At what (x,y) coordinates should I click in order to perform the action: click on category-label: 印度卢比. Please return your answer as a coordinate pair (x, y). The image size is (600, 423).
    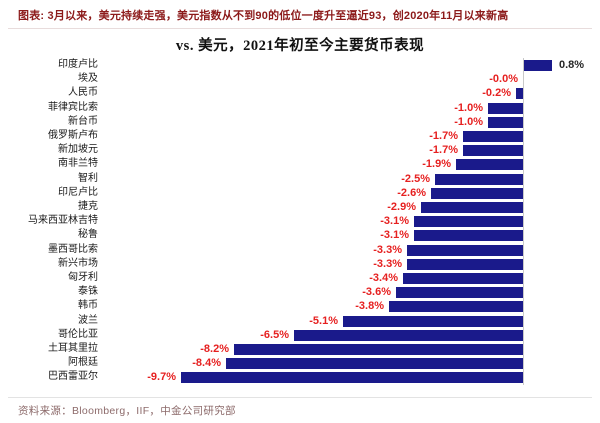
    Looking at the image, I should click on (78, 64).